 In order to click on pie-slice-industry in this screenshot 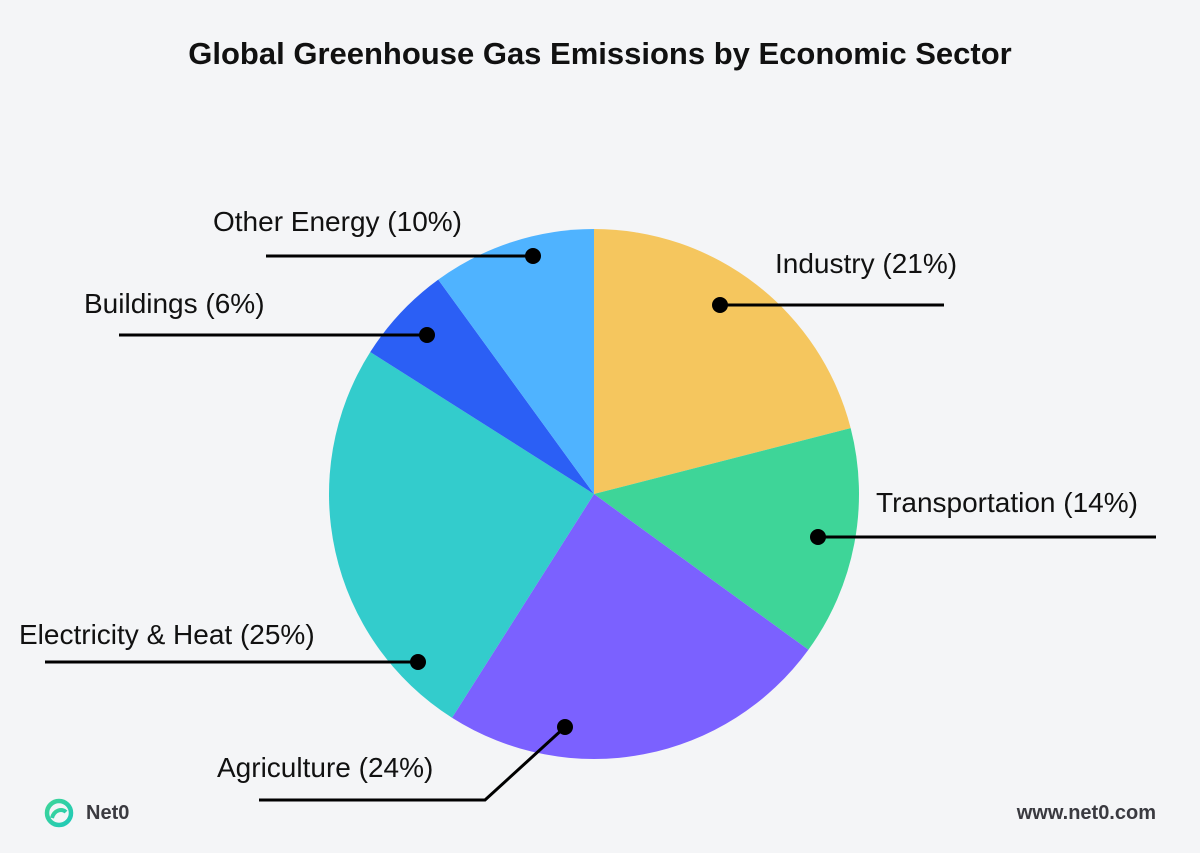, I will do `click(722, 361)`.